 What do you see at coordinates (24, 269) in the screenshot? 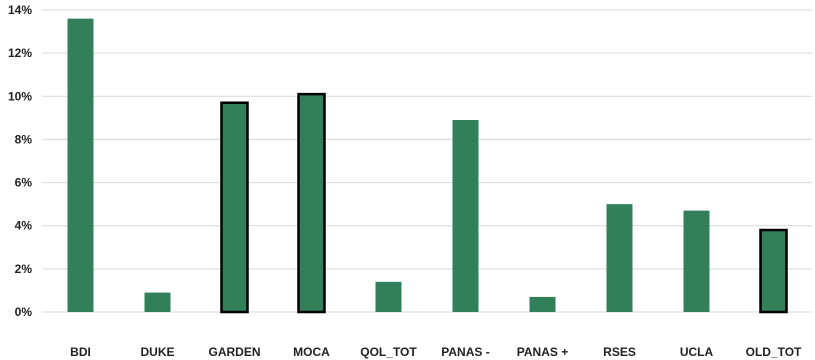
I see `y-tick-label: 2%` at bounding box center [24, 269].